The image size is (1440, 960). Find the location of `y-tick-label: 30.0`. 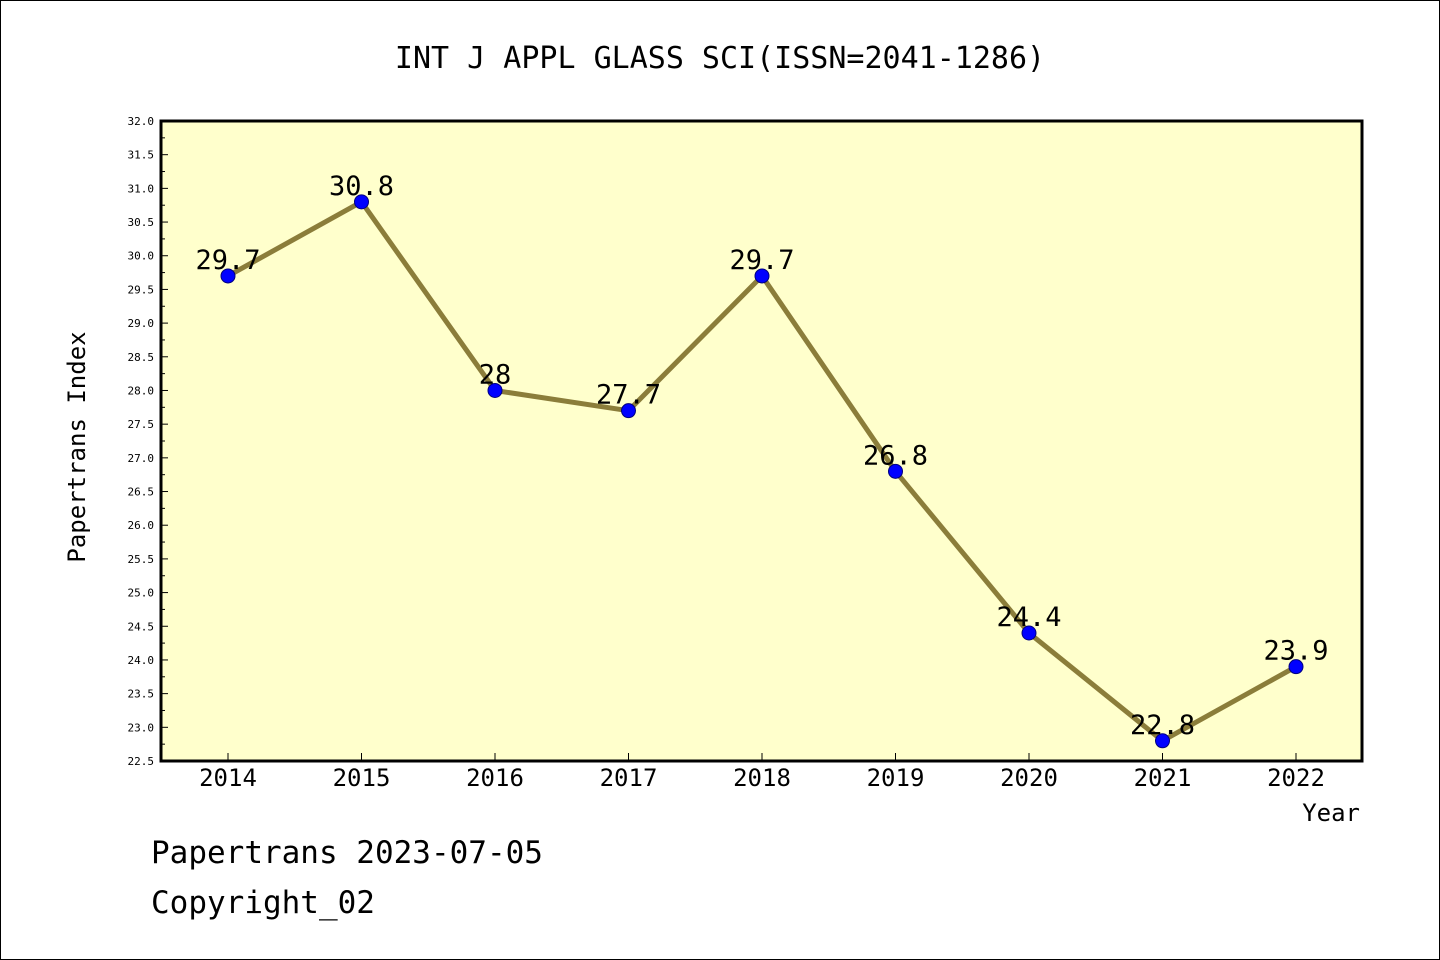

y-tick-label: 30.0 is located at coordinates (141, 256).